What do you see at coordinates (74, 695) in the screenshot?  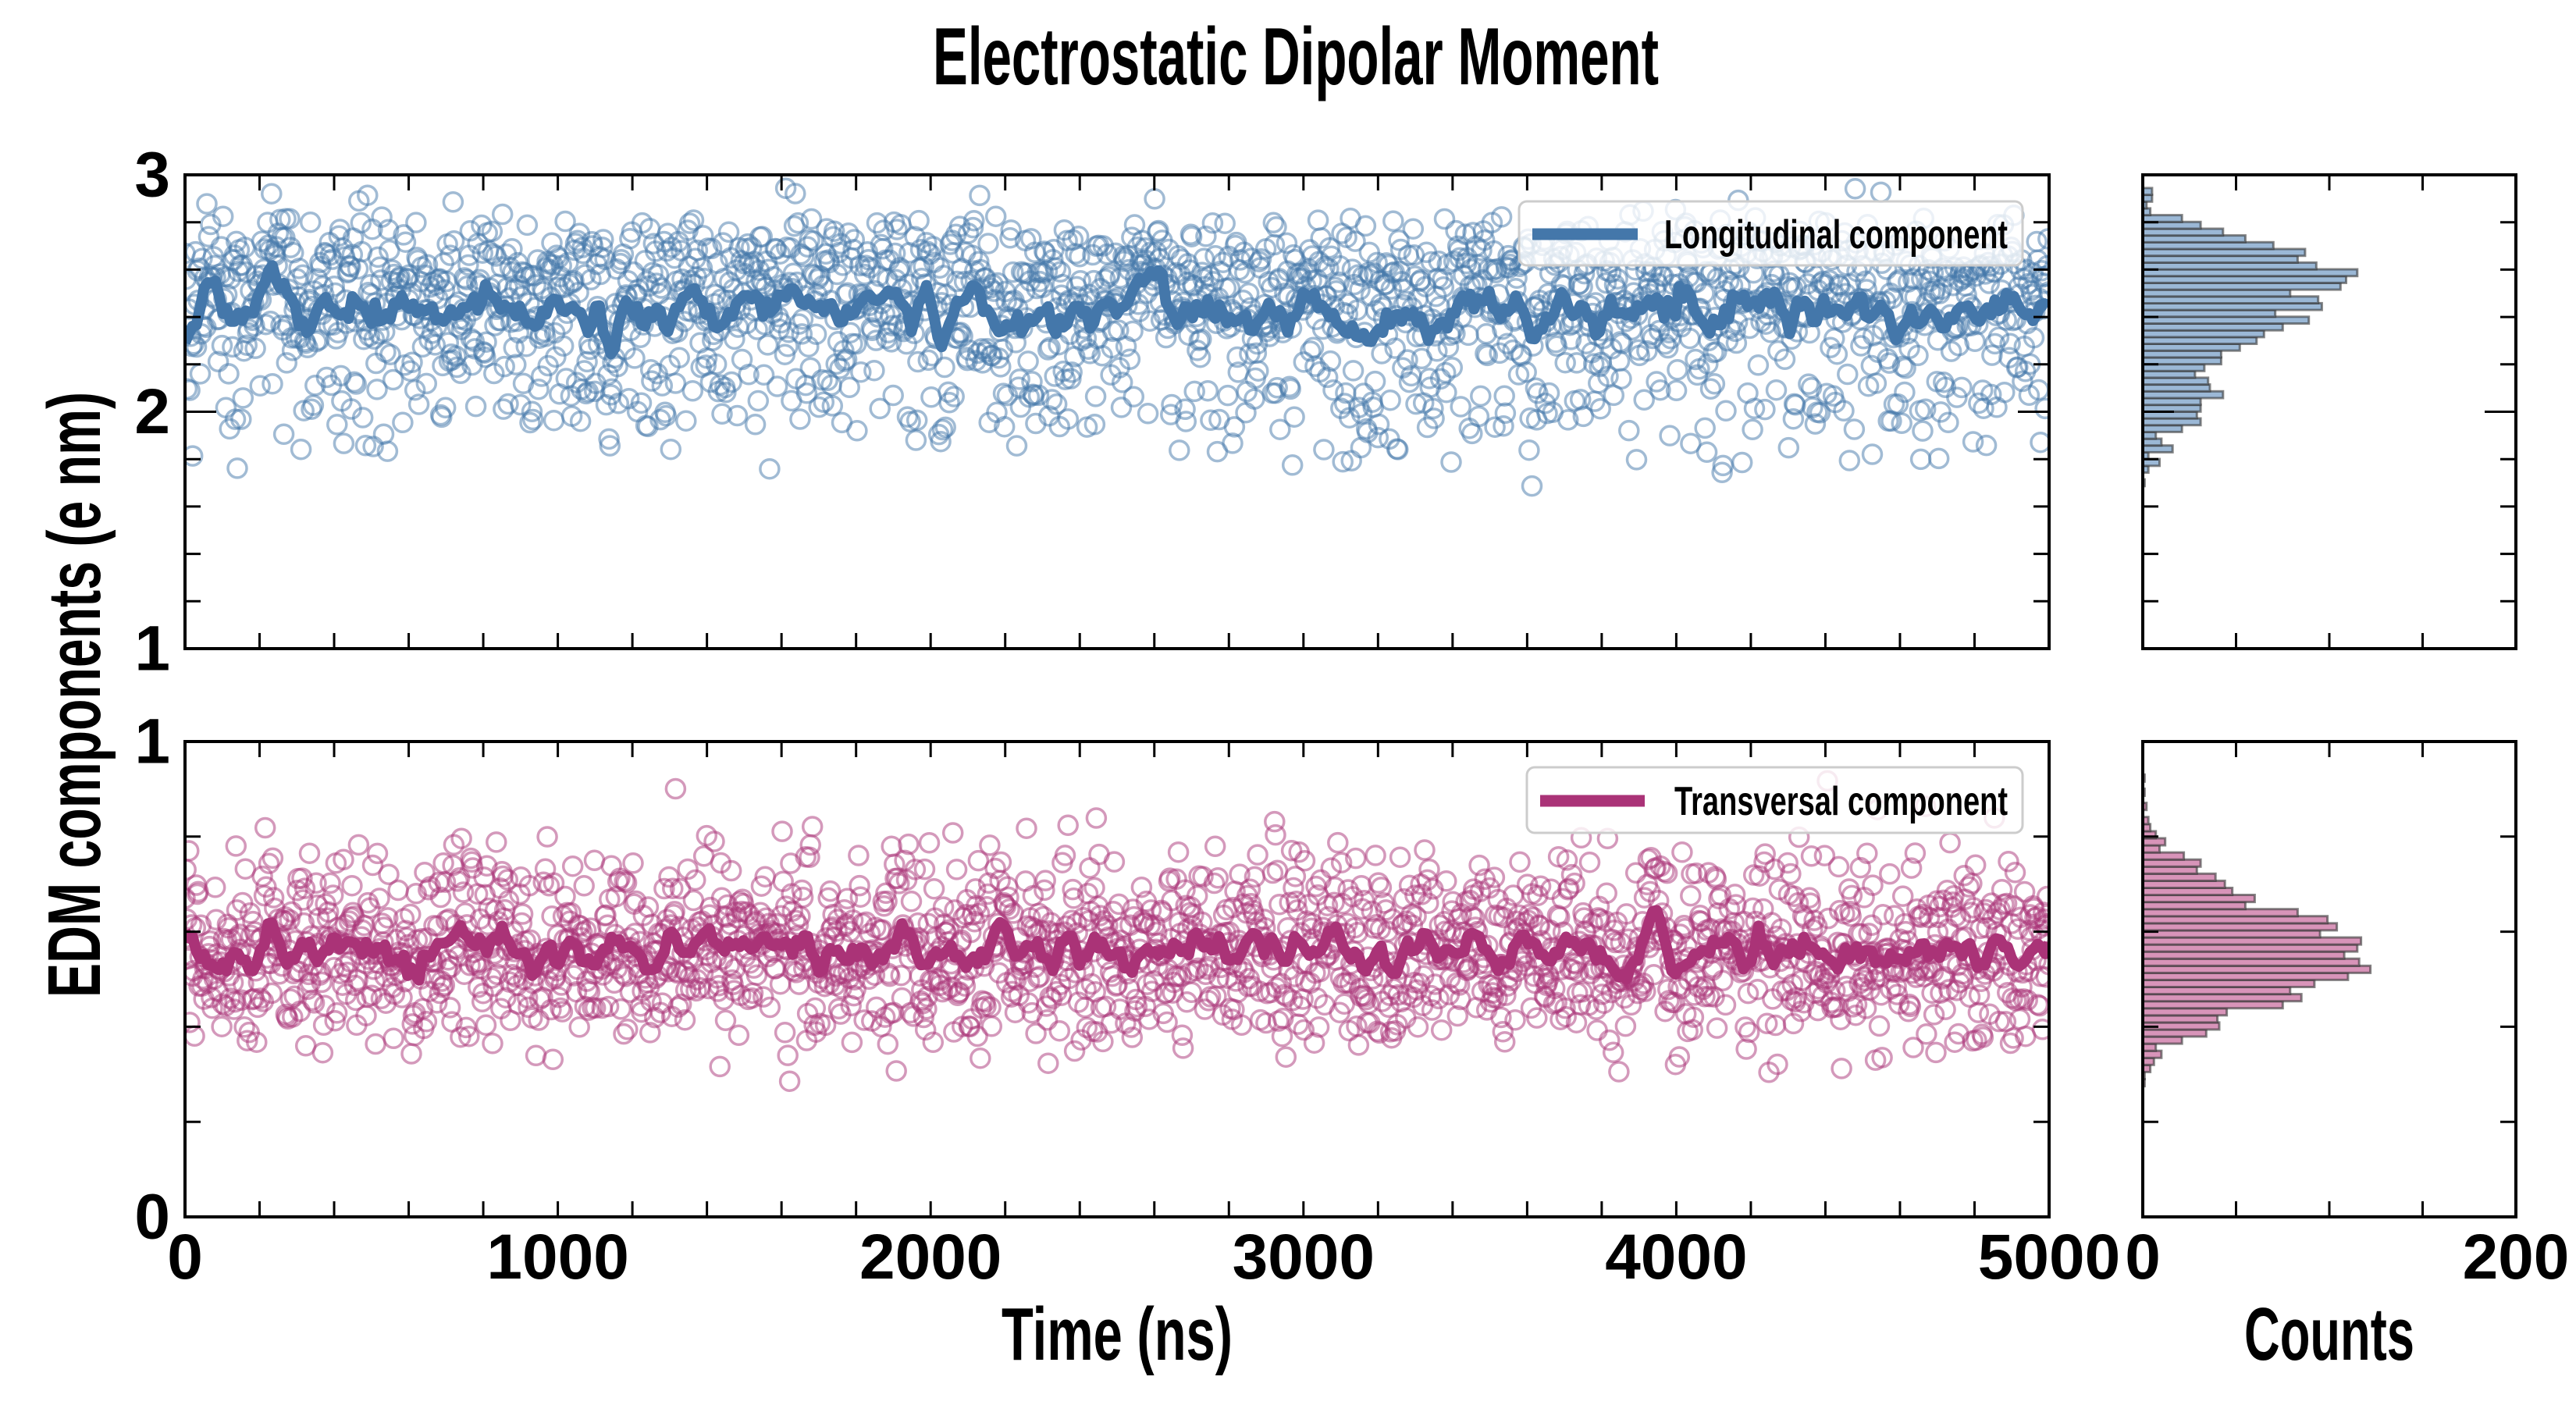 I see `y-axis-label: EDM components (e nm)` at bounding box center [74, 695].